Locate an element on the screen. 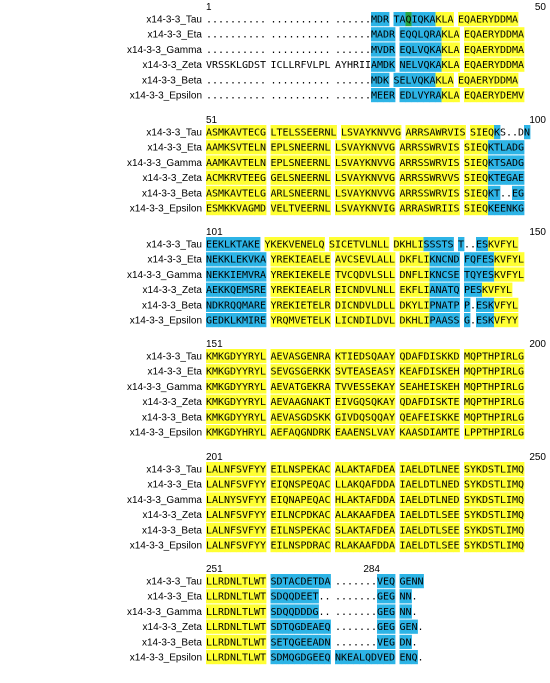  residue: C is located at coordinates (279, 65).